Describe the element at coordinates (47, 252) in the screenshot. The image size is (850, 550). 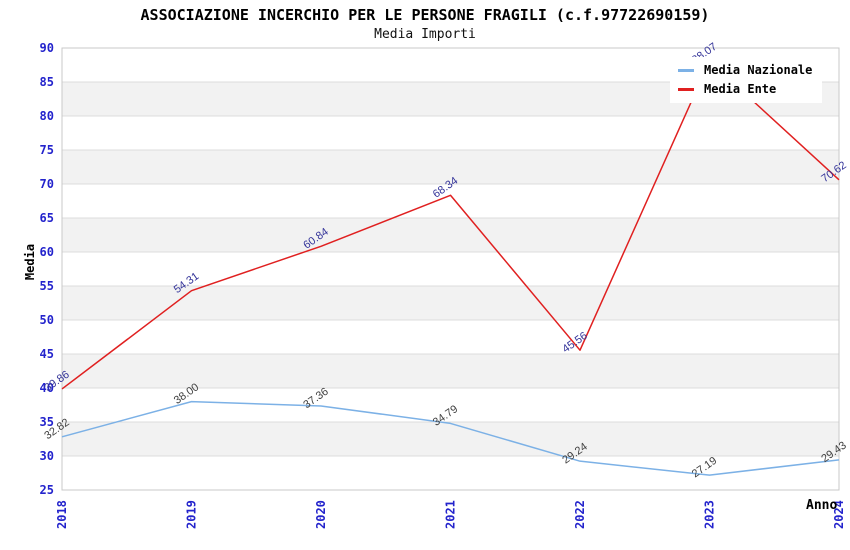
I see `y-tick-label: 60` at that location.